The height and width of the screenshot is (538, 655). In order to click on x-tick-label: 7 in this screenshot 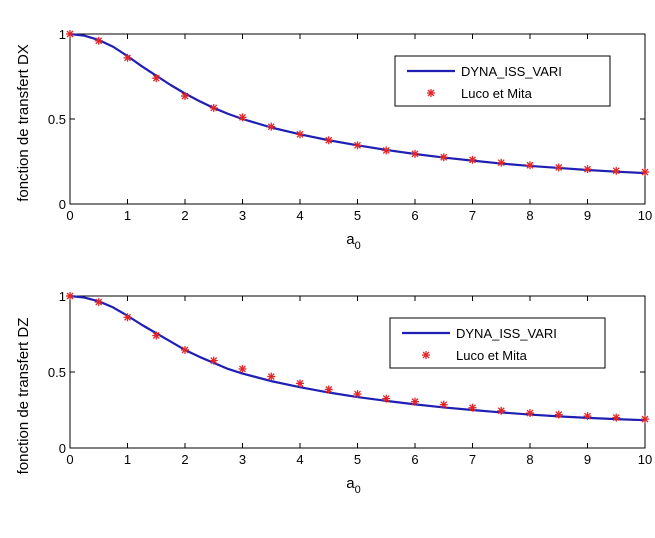, I will do `click(472, 459)`.